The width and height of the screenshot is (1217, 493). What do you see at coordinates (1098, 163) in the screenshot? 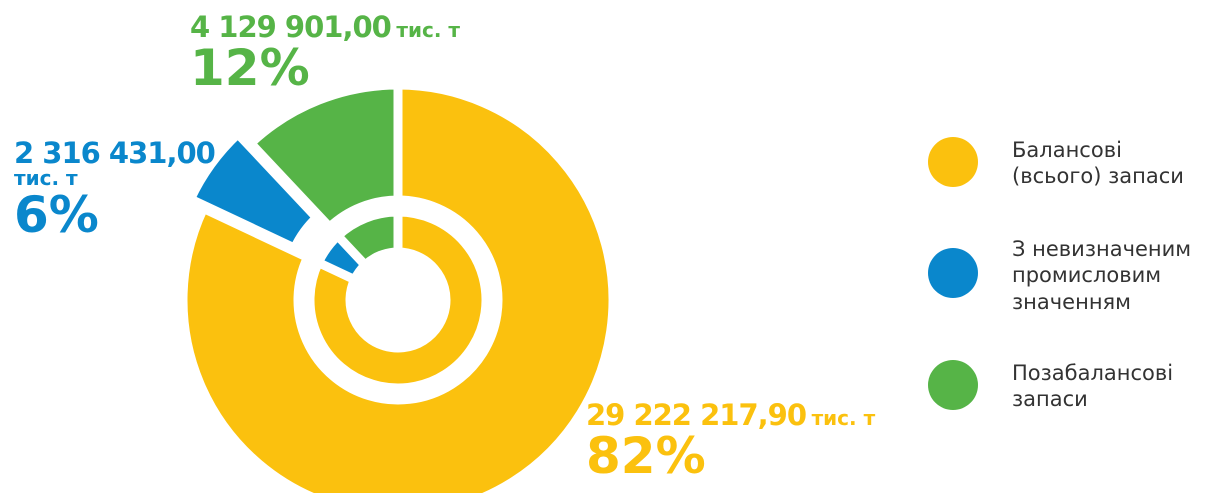
I see `legend-label: Балансові (всього) запаси` at bounding box center [1098, 163].